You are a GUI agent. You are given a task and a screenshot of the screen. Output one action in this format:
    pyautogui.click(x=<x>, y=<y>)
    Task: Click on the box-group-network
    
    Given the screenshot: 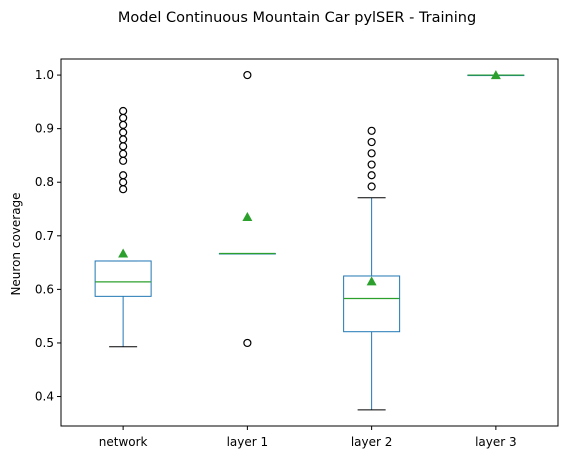 What is the action you would take?
    pyautogui.click(x=123, y=227)
    